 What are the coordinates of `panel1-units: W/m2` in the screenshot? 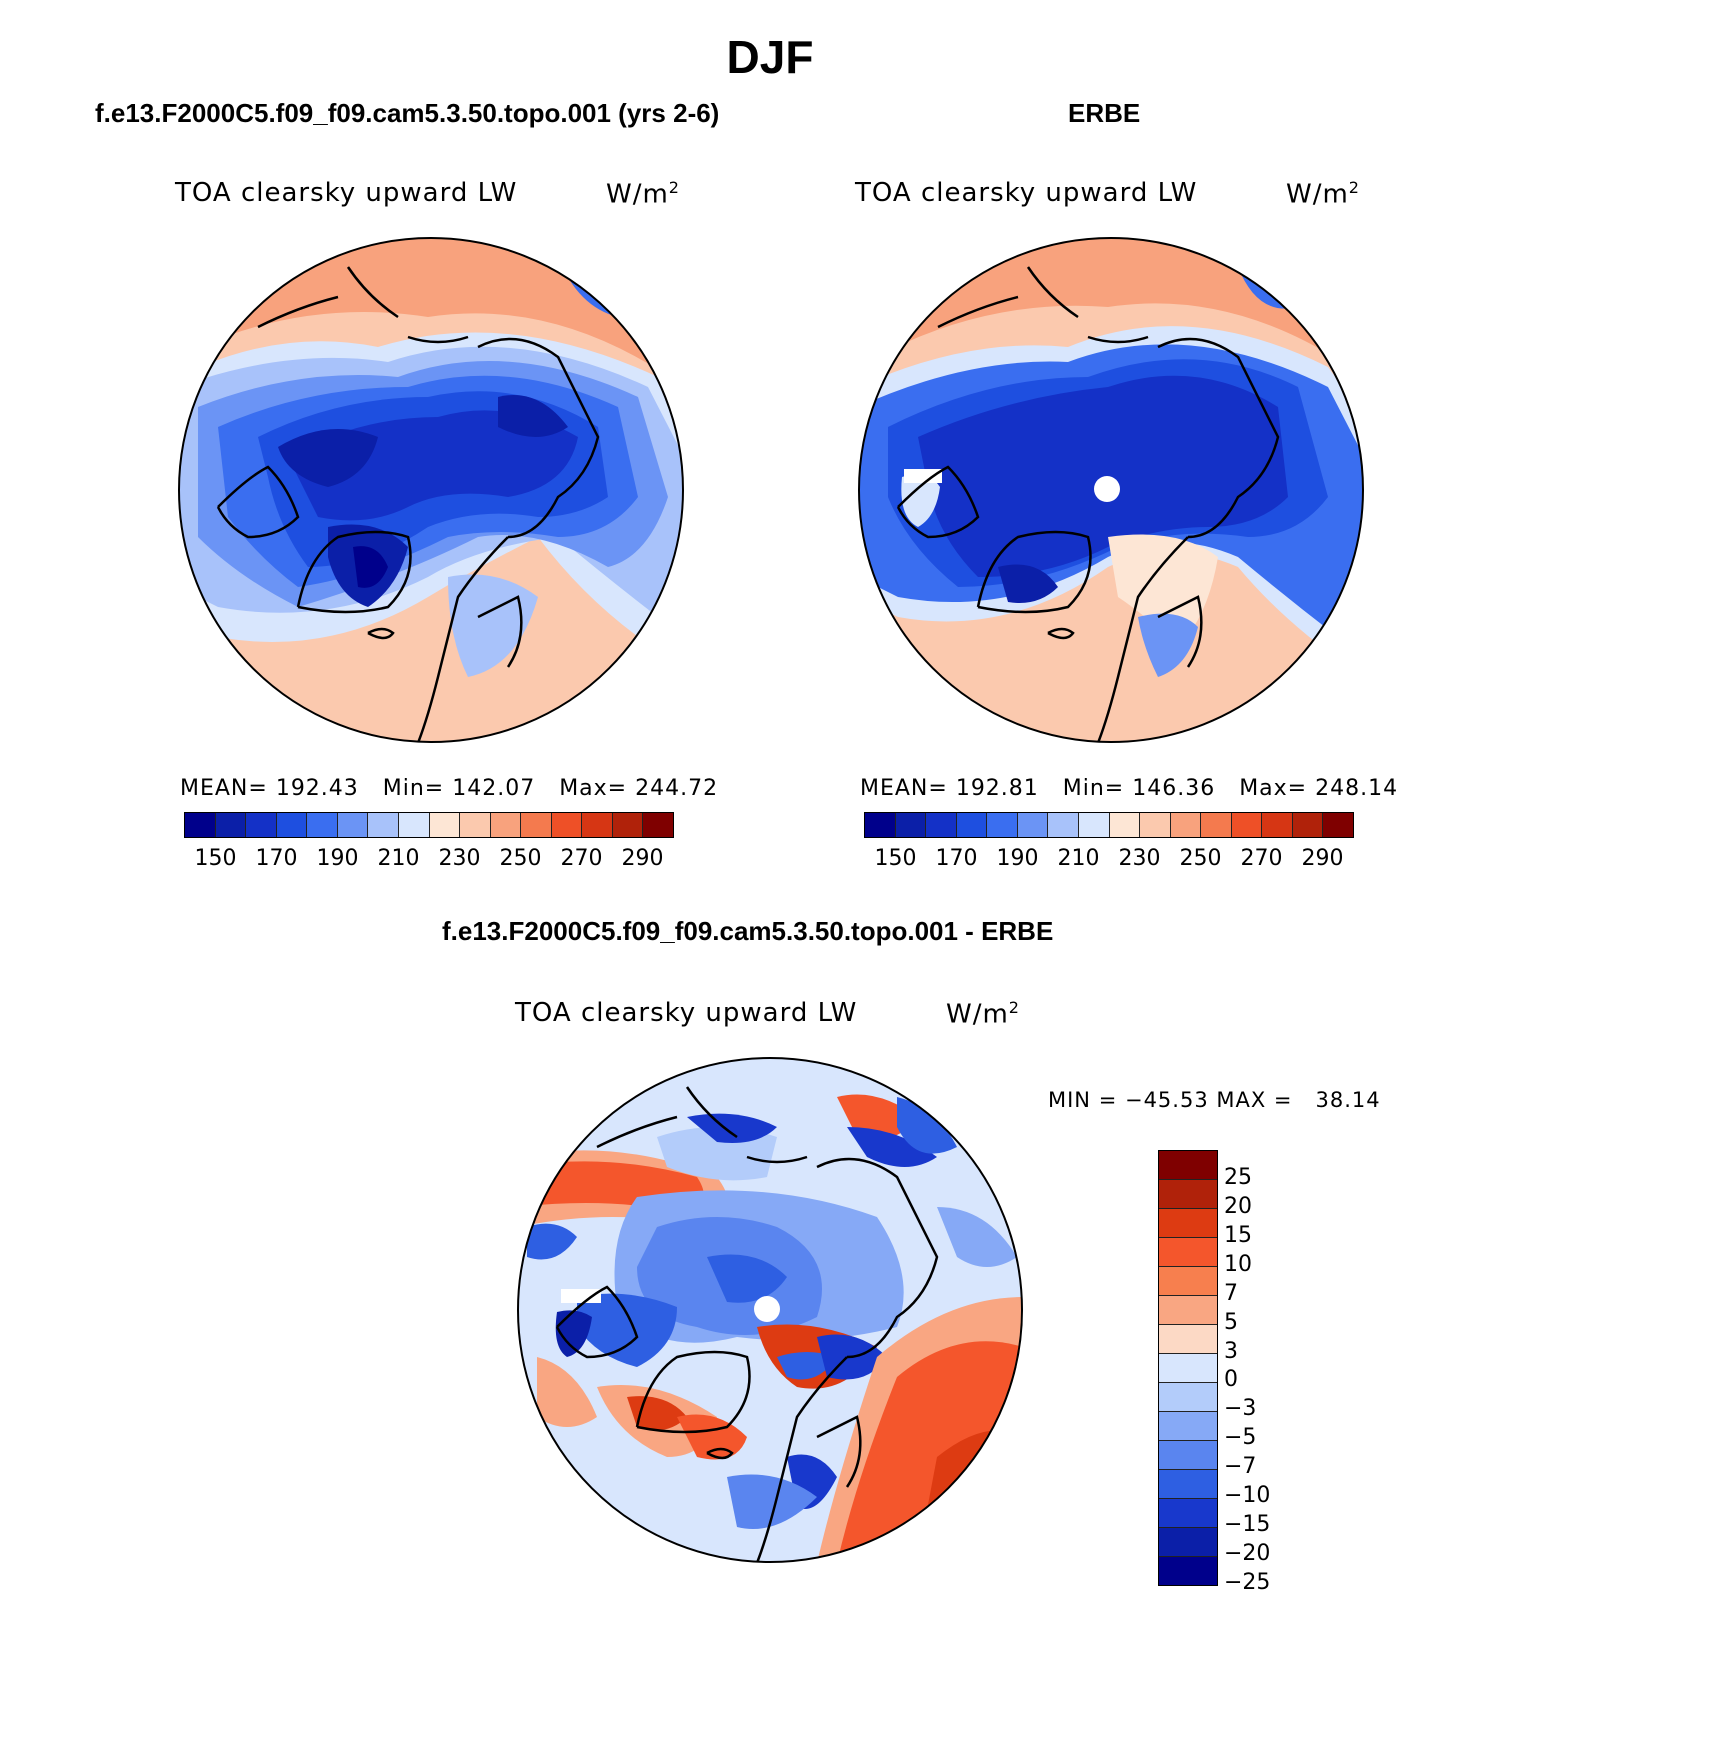 It's located at (643, 194).